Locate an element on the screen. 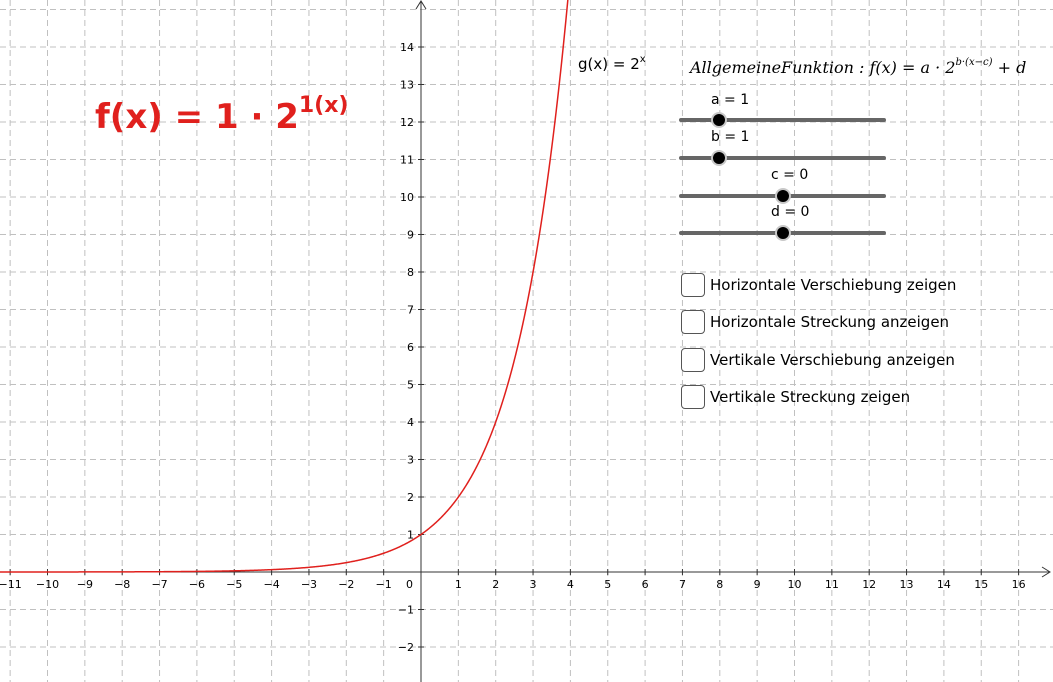 The image size is (1053, 682). x-tick-label: 3 is located at coordinates (533, 584).